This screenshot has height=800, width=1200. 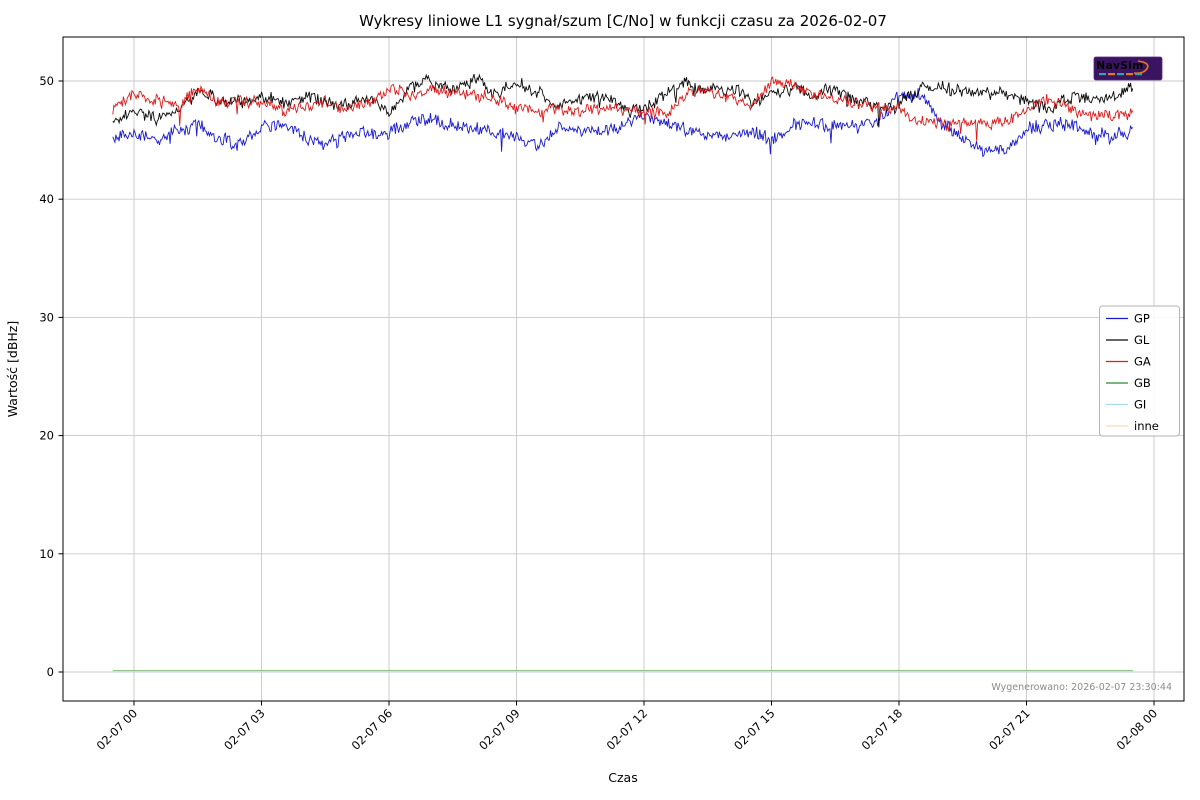 What do you see at coordinates (1140, 405) in the screenshot?
I see `legend-label: GI` at bounding box center [1140, 405].